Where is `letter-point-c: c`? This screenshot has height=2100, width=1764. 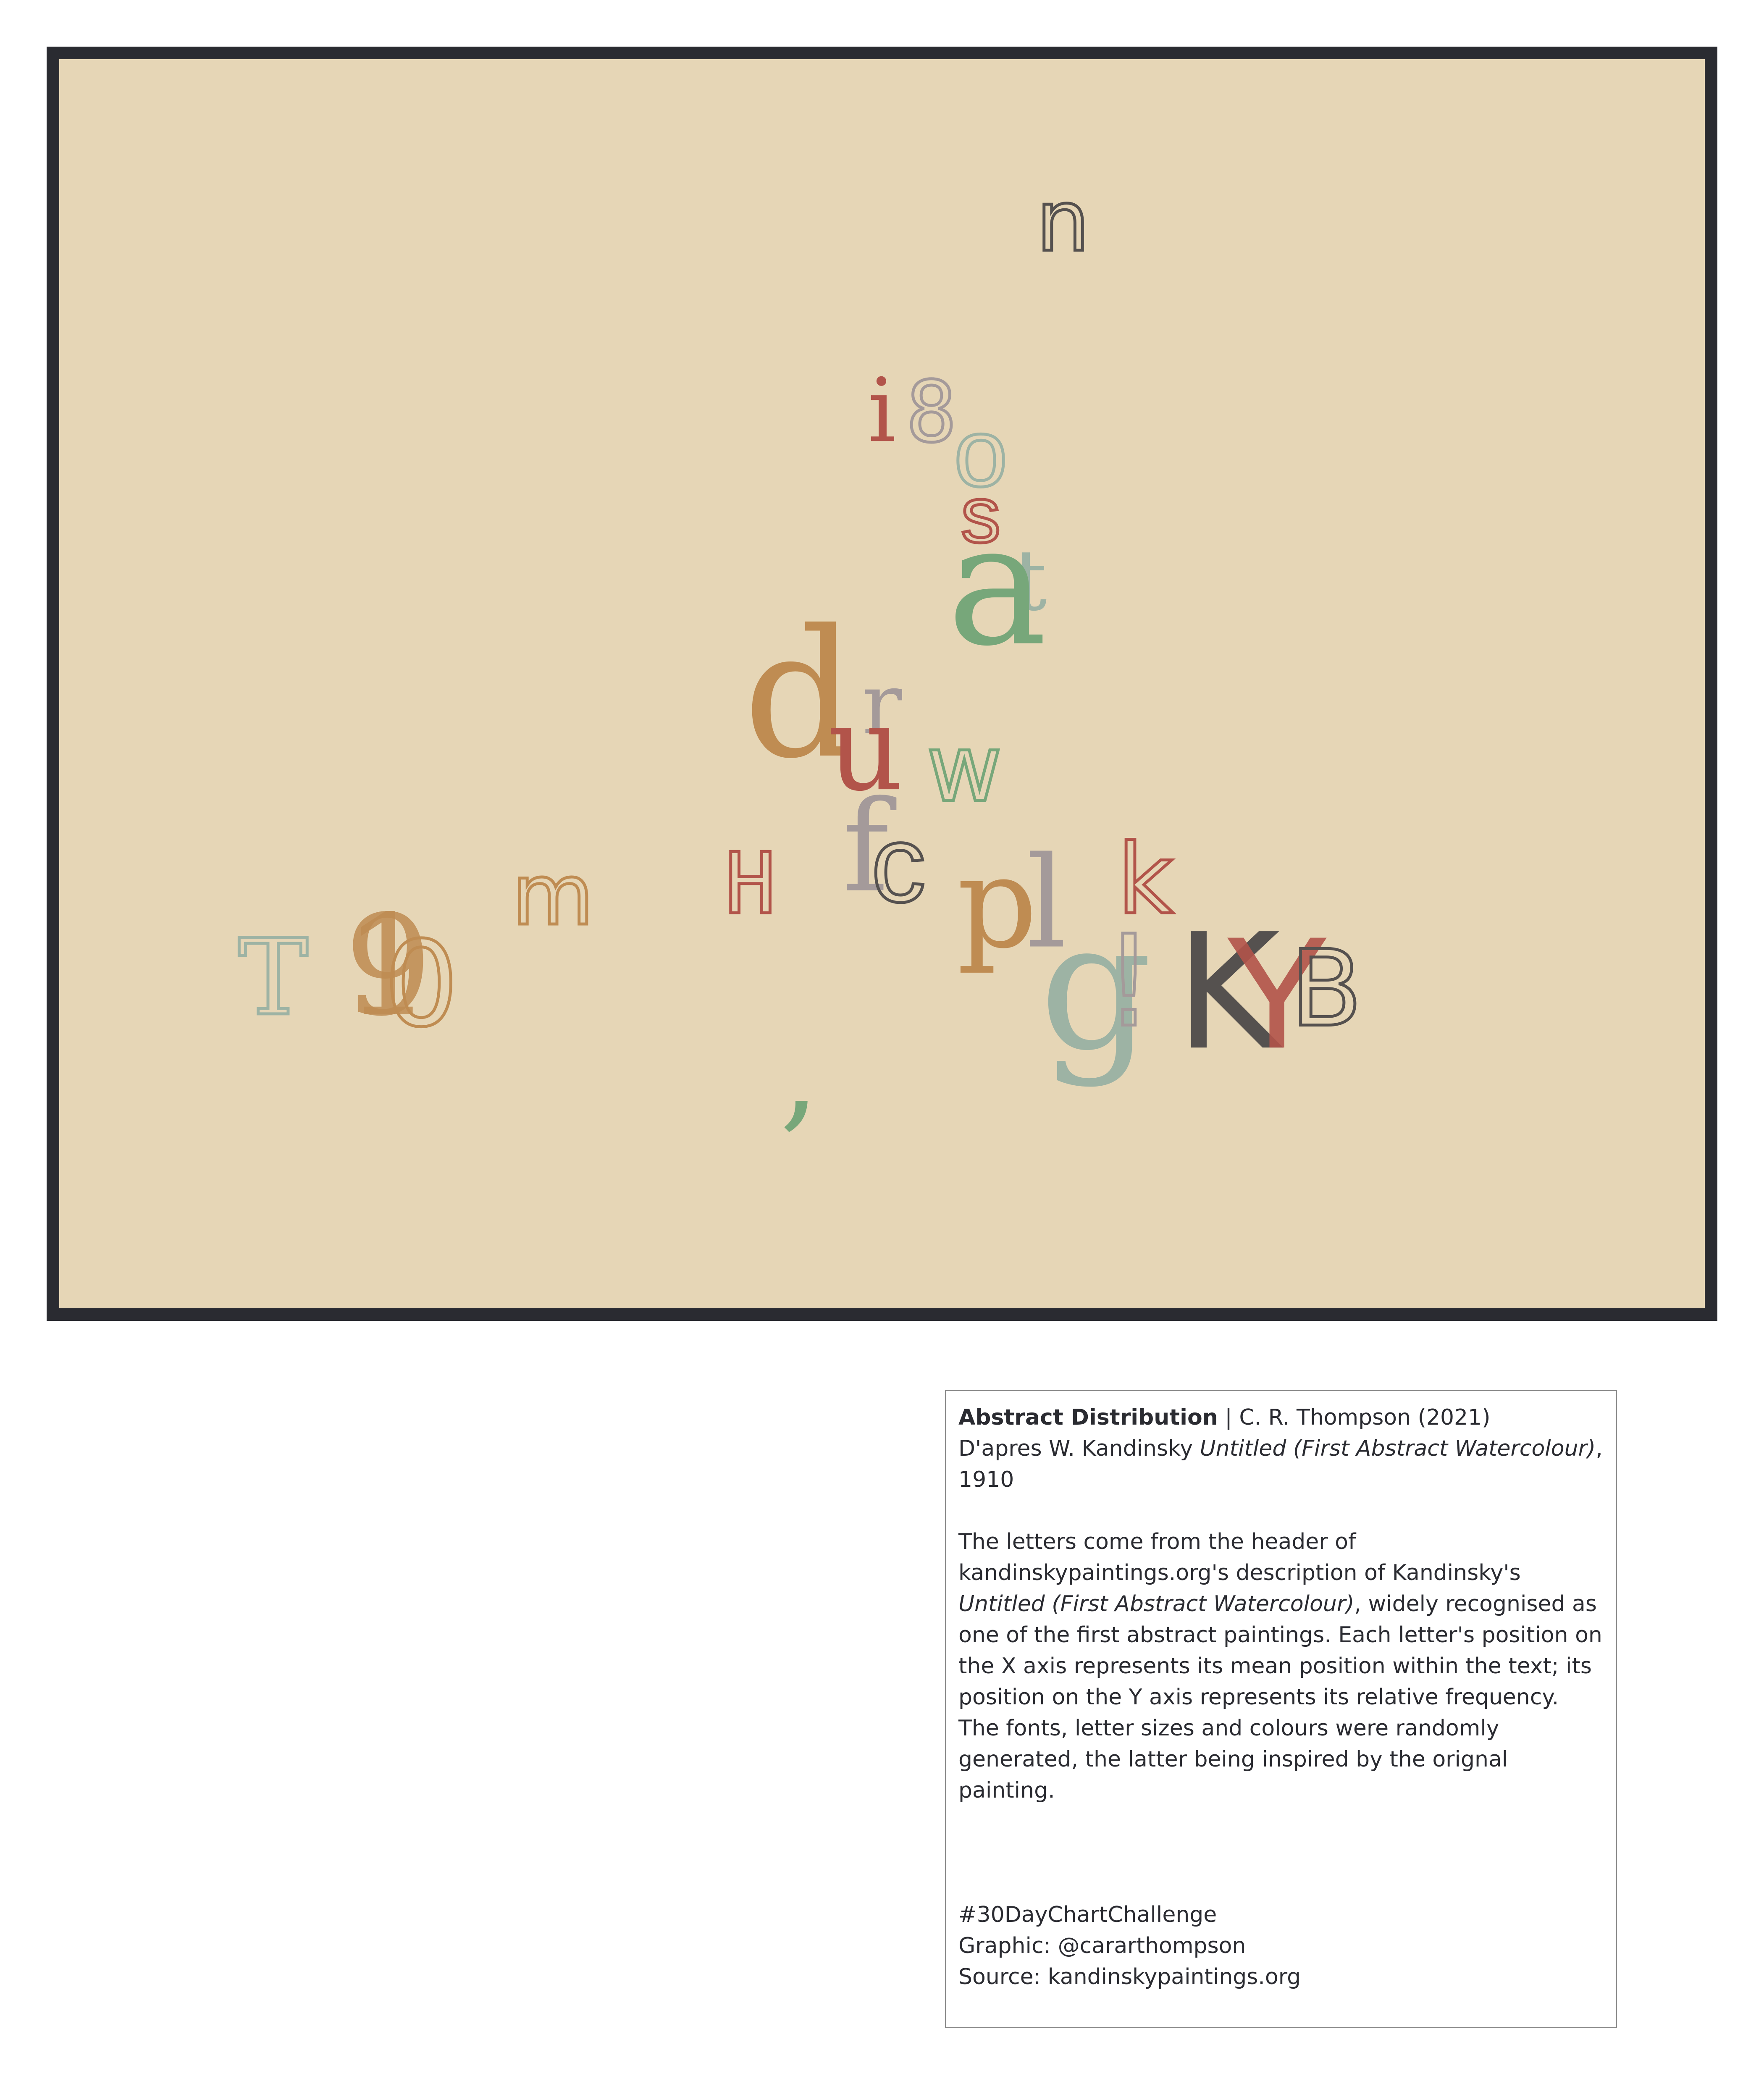 letter-point-c: c is located at coordinates (898, 864).